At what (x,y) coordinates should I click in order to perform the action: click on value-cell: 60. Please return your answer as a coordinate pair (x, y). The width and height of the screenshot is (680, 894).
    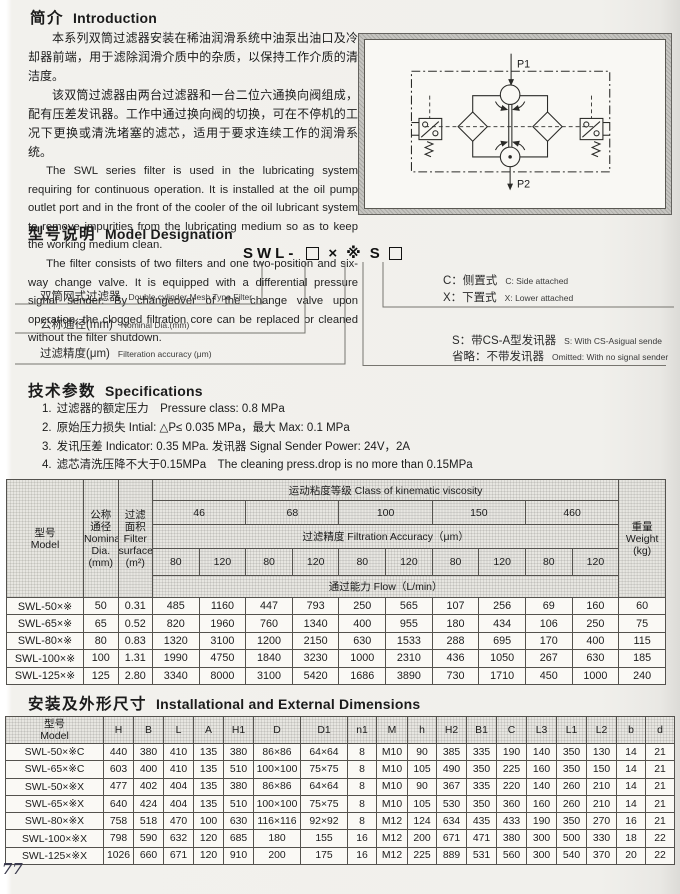
    Looking at the image, I should click on (642, 606).